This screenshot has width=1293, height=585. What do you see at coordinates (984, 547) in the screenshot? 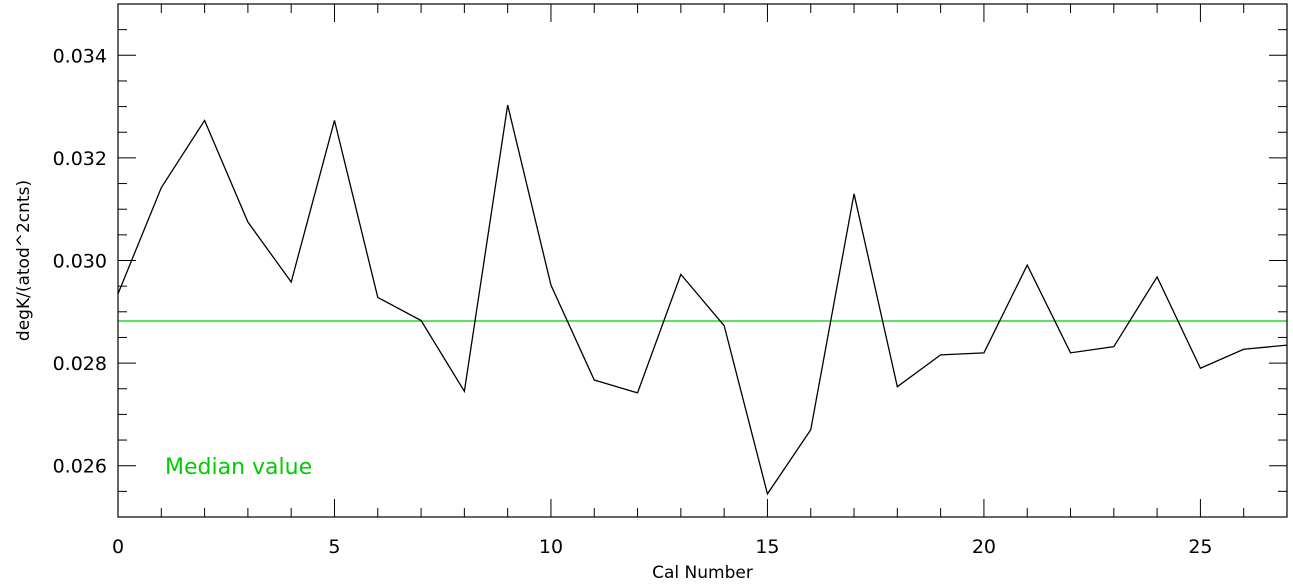
I see `x-tick-label: 20` at bounding box center [984, 547].